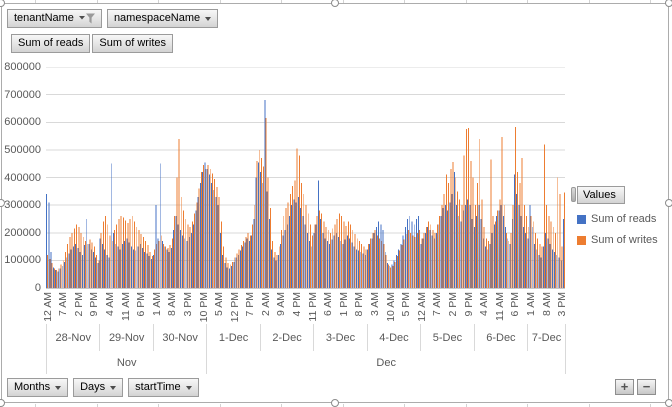 The height and width of the screenshot is (407, 672). I want to click on axis-field-button-starttime: startTime, so click(163, 387).